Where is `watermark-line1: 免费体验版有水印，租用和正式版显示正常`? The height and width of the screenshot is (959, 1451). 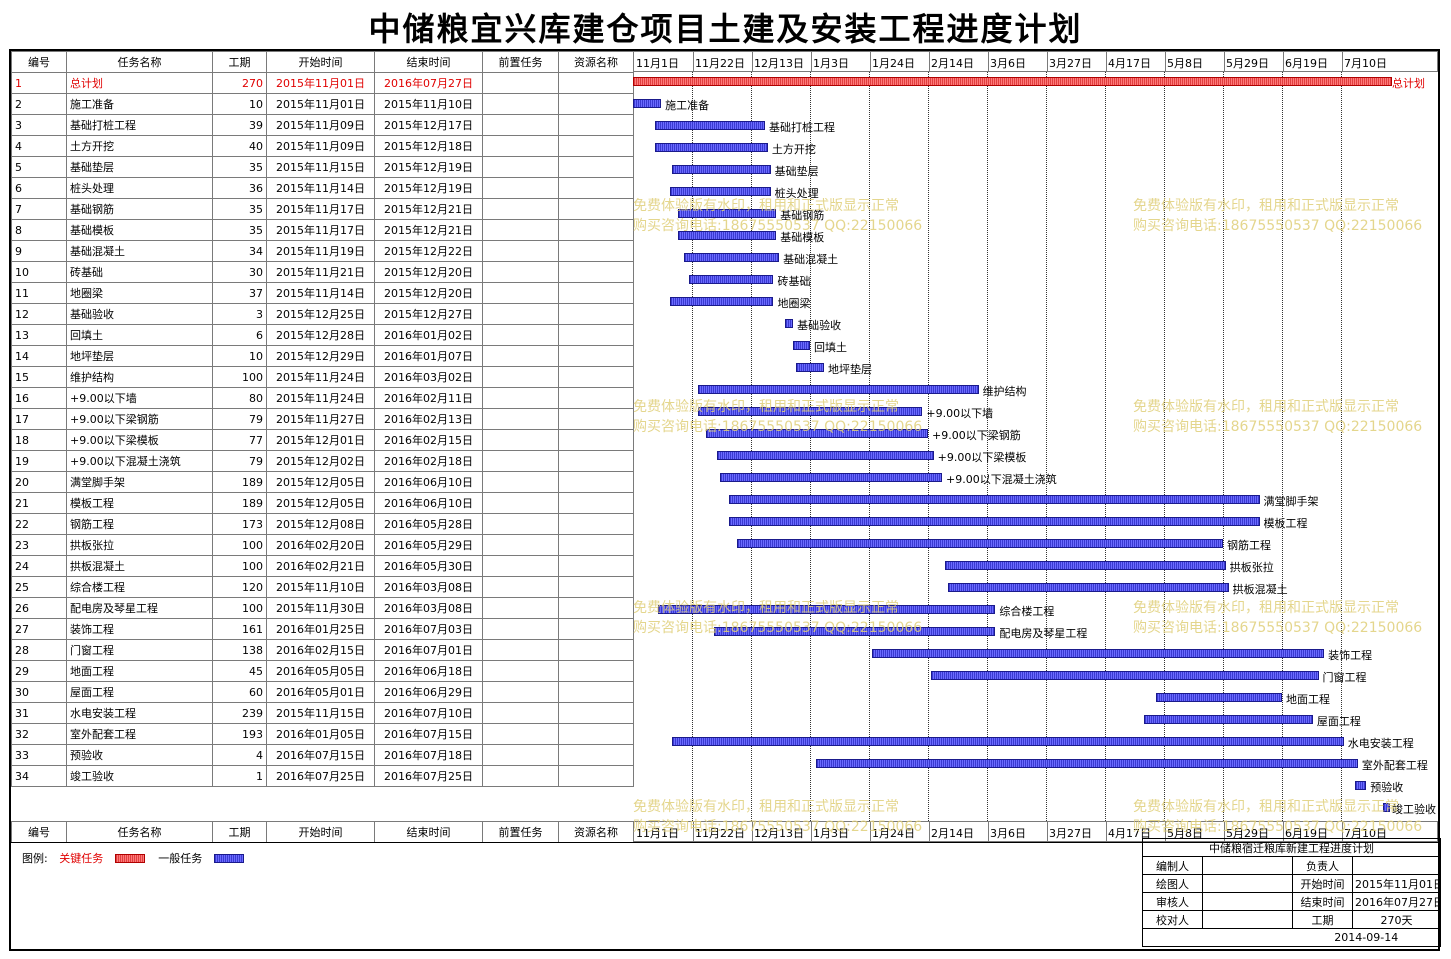
watermark-line1: 免费体验版有水印，租用和正式版显示正常 is located at coordinates (1266, 807).